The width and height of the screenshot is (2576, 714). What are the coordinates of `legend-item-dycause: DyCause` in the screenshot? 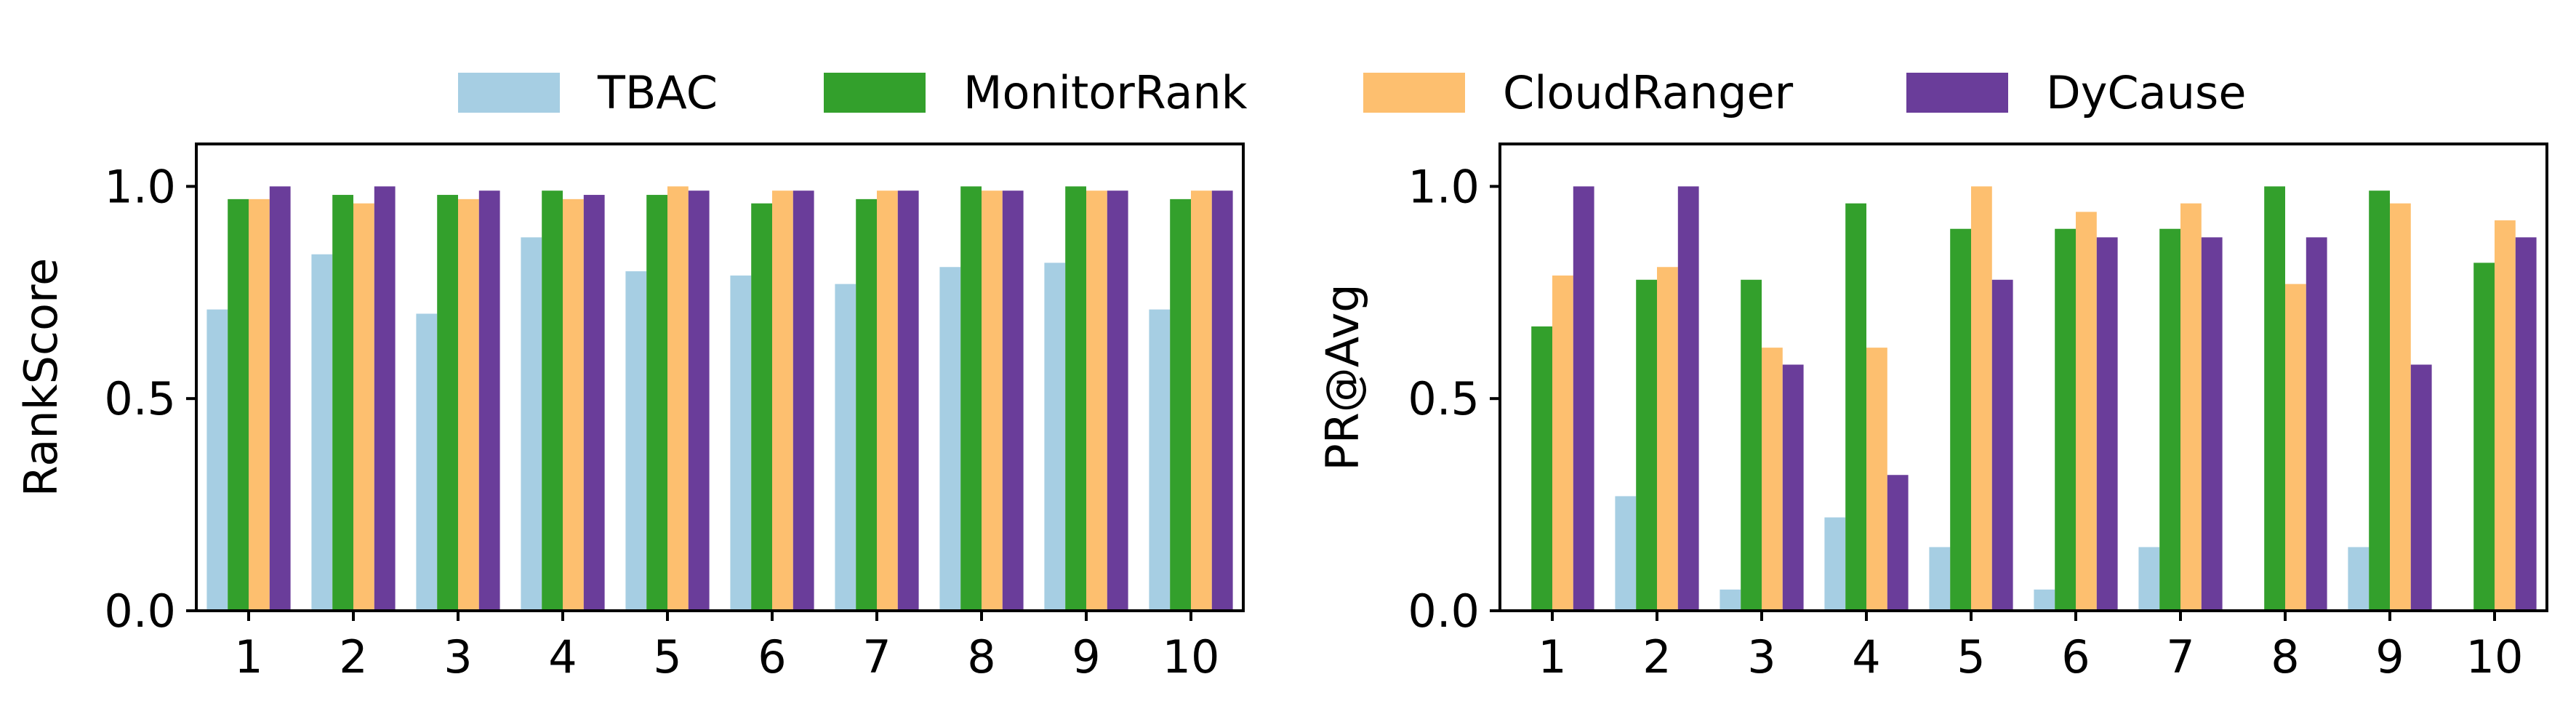 It's located at (2076, 92).